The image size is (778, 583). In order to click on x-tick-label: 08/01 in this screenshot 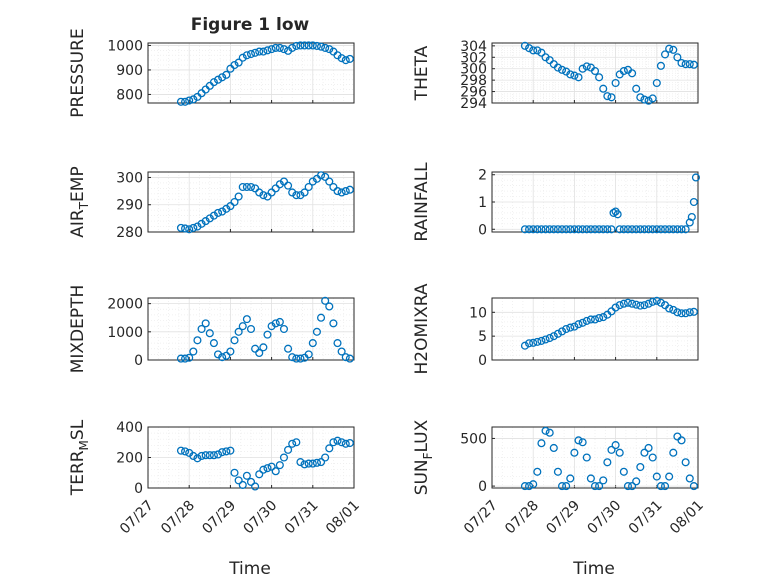, I will do `click(343, 518)`.